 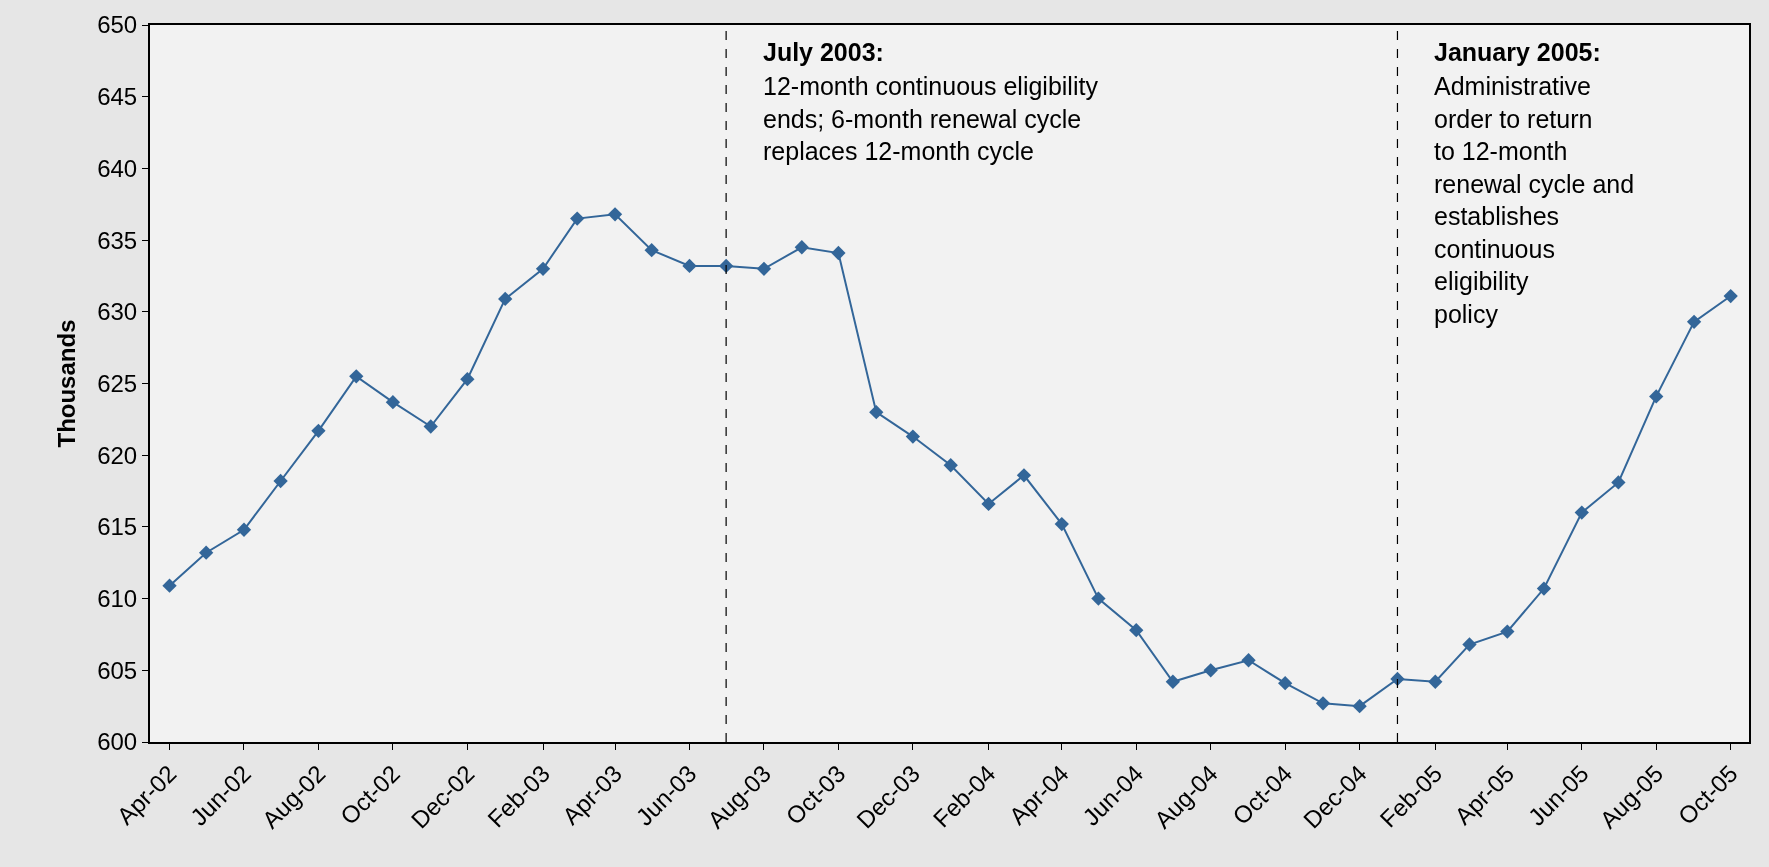 What do you see at coordinates (117, 240) in the screenshot?
I see `y-tick-label: 635` at bounding box center [117, 240].